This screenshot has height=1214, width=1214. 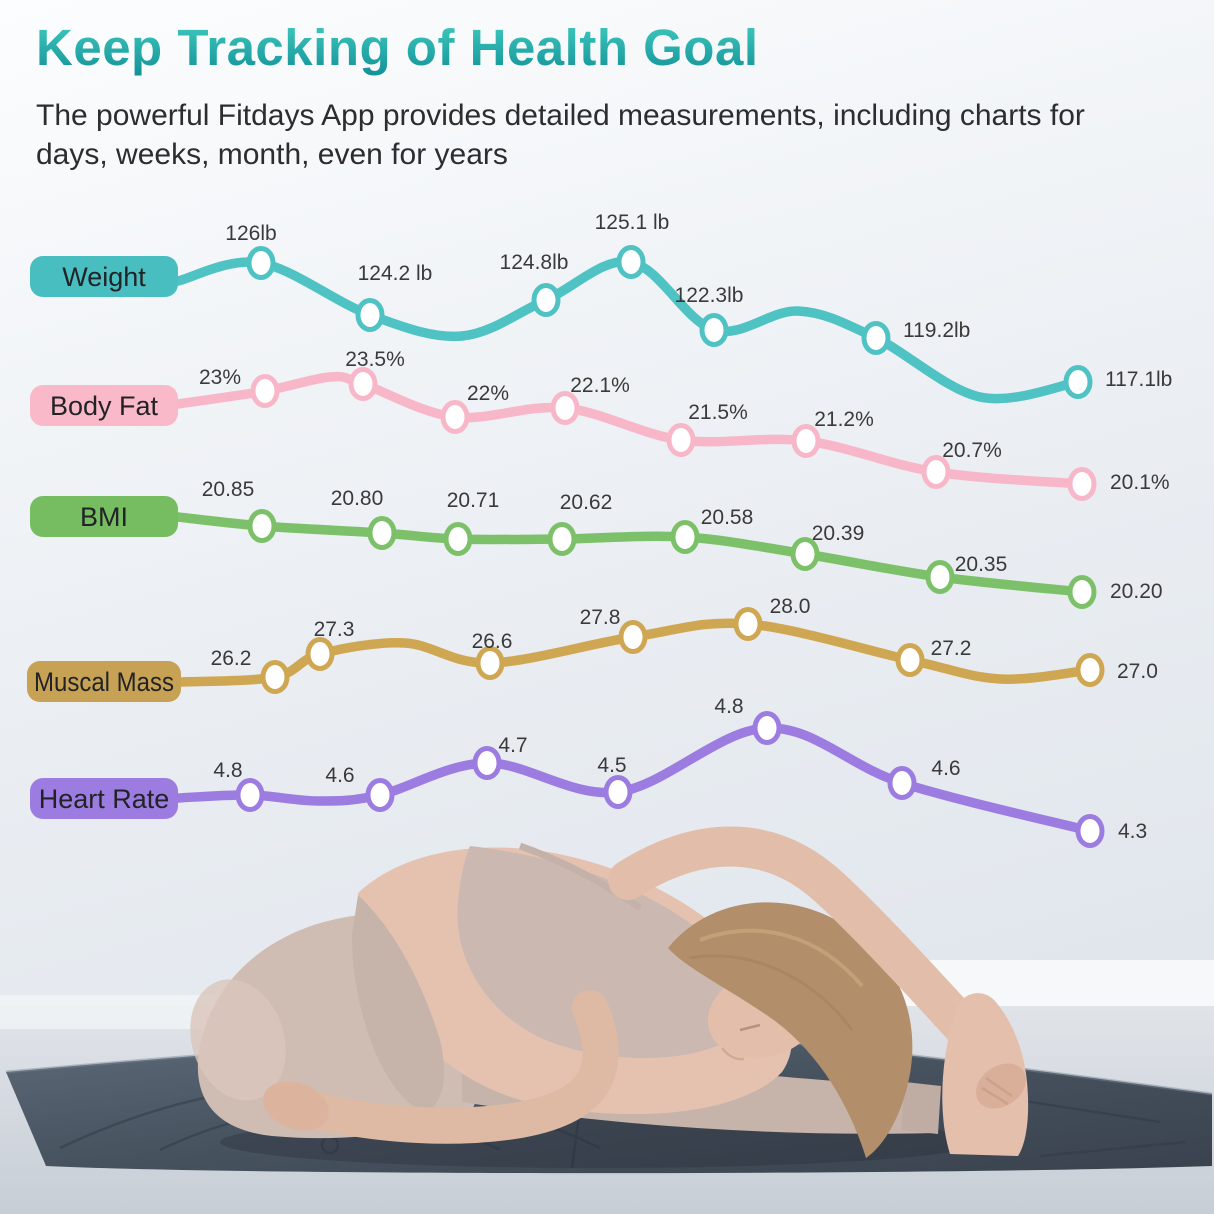 I want to click on hair-strand, so click(x=781, y=958).